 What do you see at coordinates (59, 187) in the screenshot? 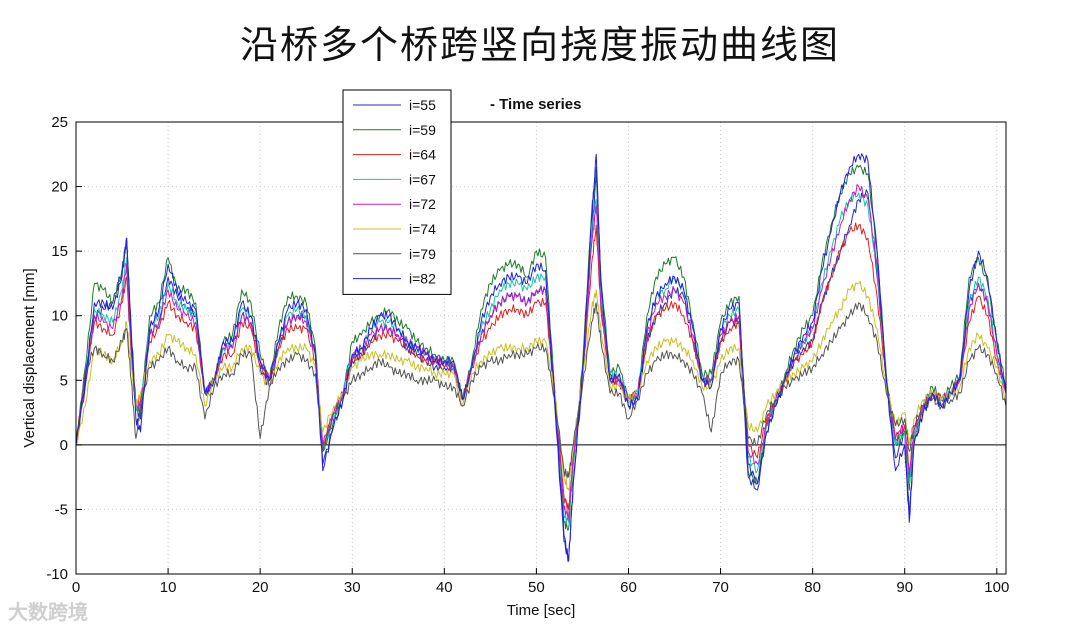
I see `y-tick-label: 20` at bounding box center [59, 187].